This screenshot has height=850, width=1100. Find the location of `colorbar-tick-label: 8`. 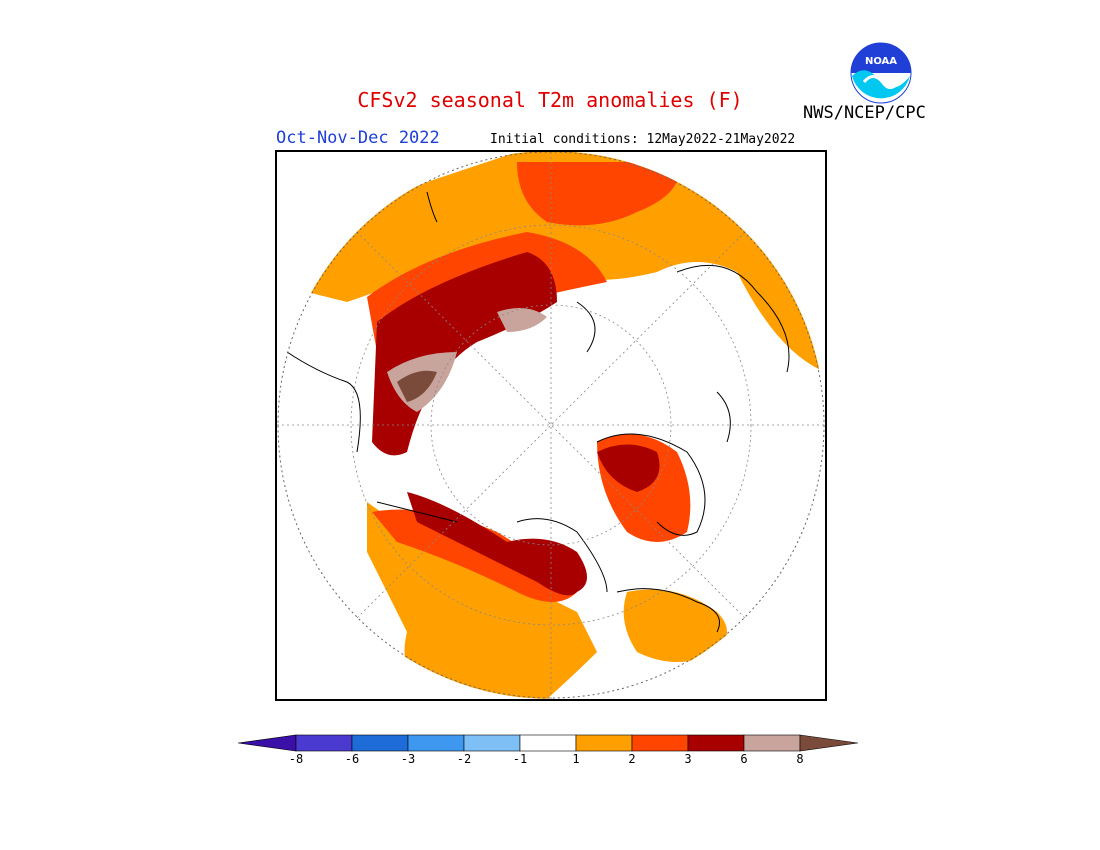

colorbar-tick-label: 8 is located at coordinates (800, 759).